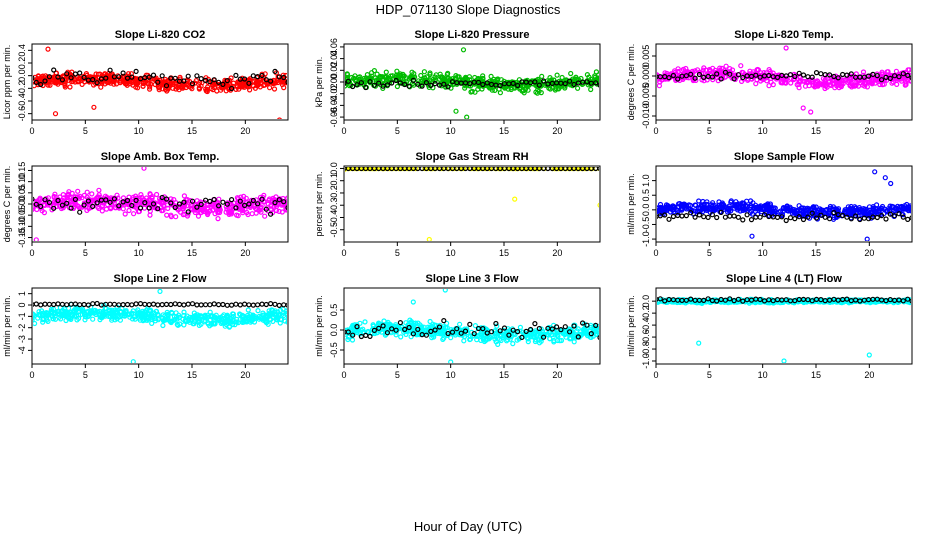  I want to click on x-tick-label: 10, so click(763, 375).